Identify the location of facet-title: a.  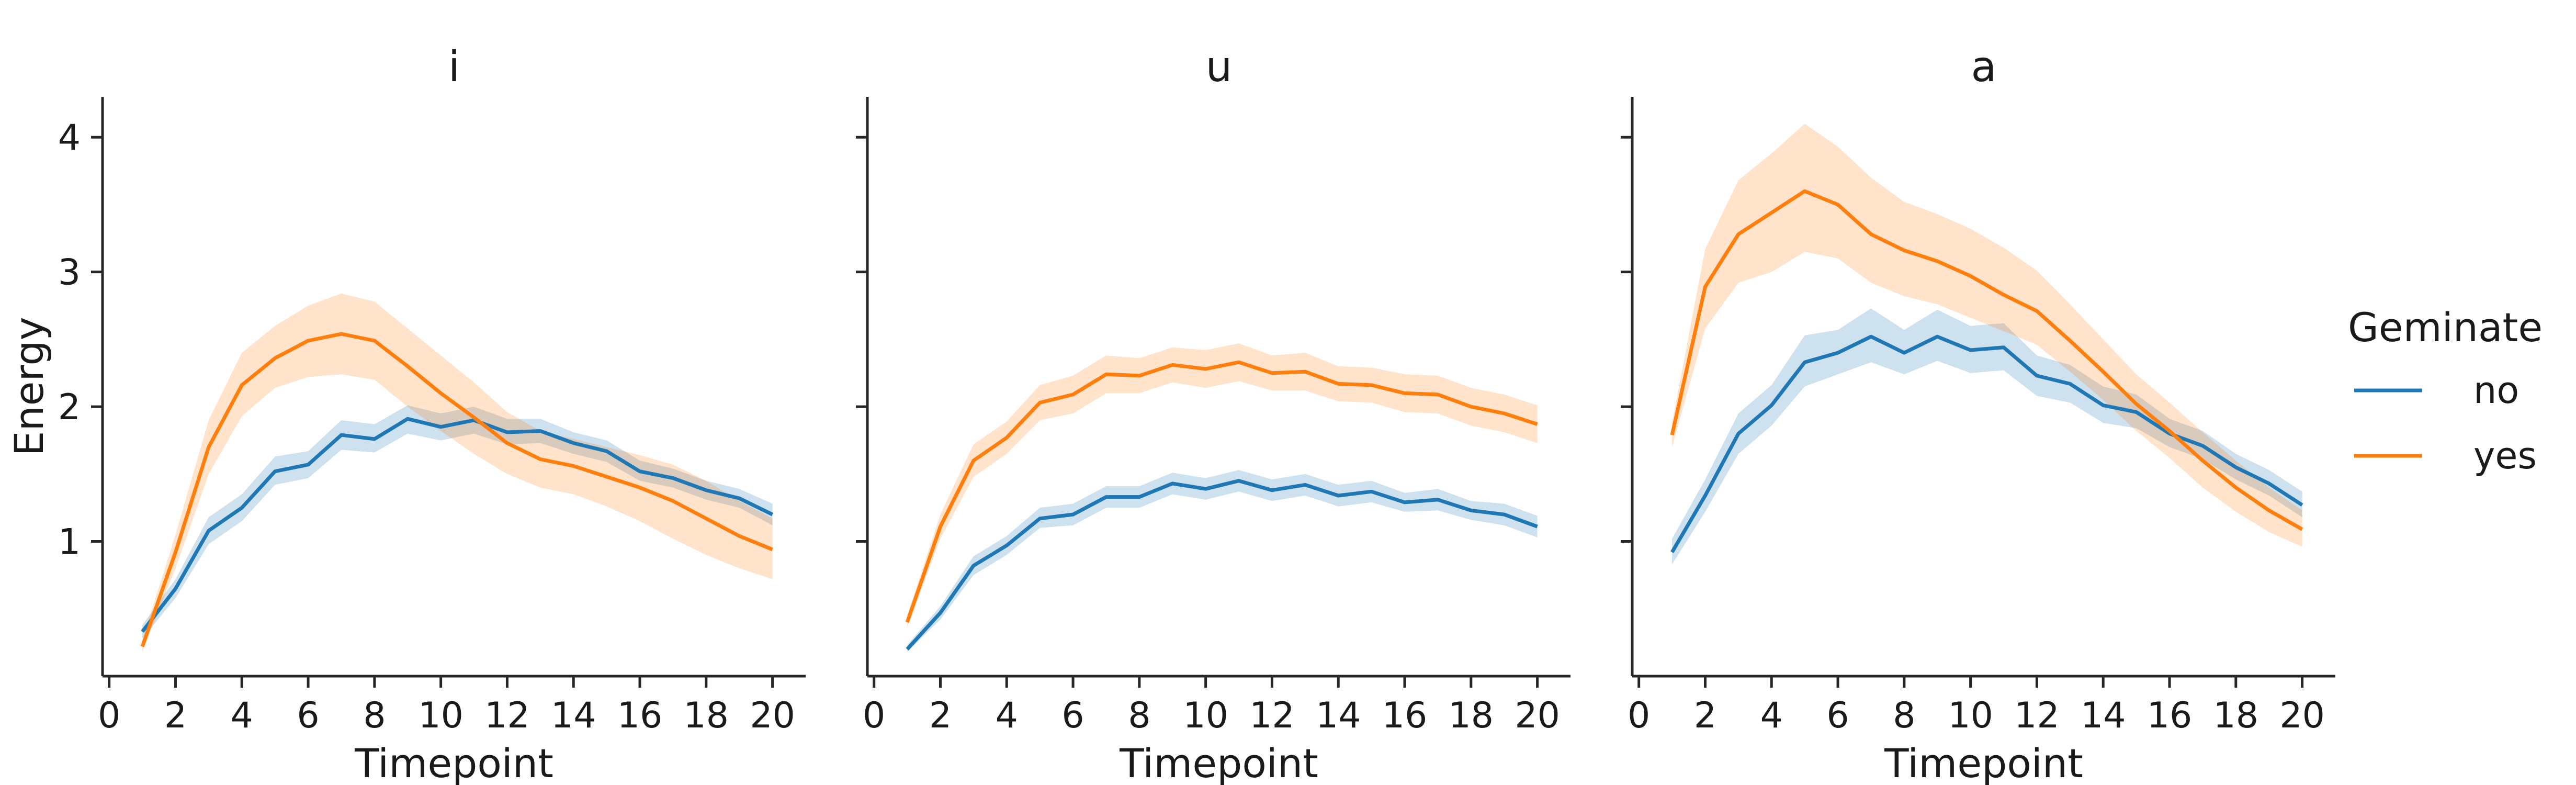
(1983, 66).